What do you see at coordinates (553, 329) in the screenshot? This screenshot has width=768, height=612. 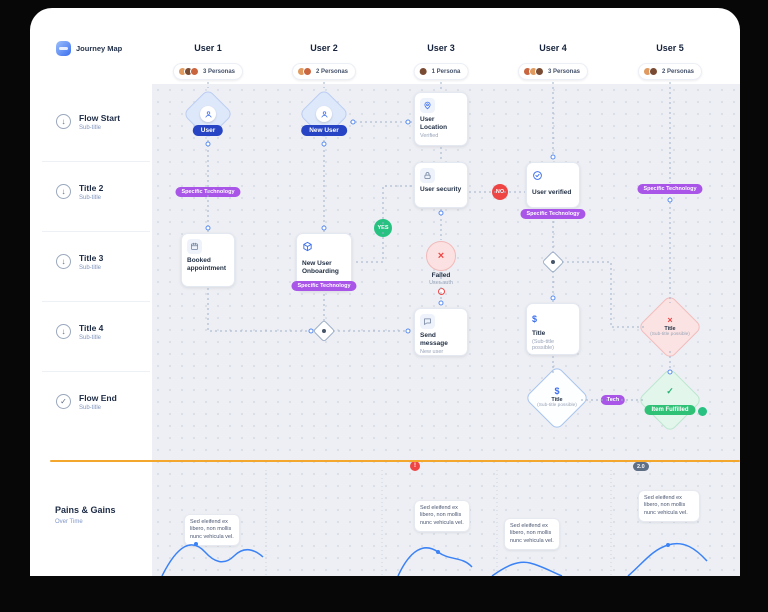 I see `node-title4-card: $ Title (Sub-title possible) ×` at bounding box center [553, 329].